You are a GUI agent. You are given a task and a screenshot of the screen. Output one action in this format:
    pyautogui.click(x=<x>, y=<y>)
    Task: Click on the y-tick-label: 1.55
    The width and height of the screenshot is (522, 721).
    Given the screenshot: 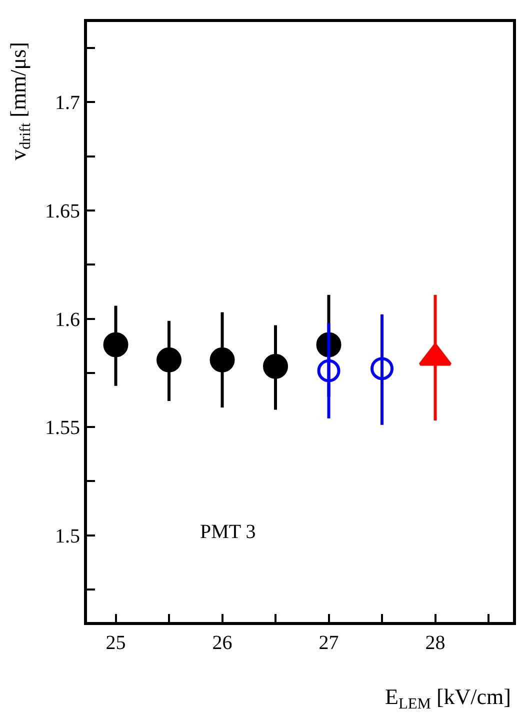 What is the action you would take?
    pyautogui.click(x=62, y=428)
    